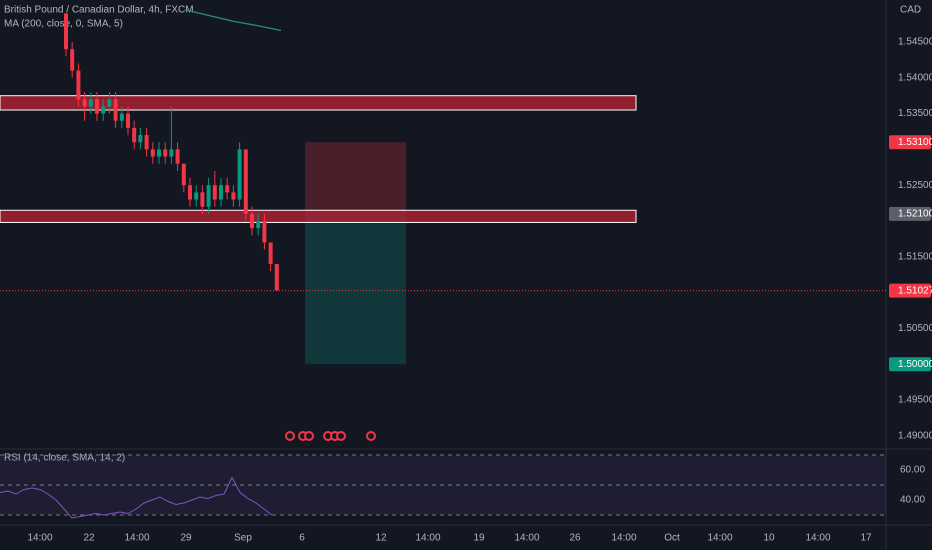 Image resolution: width=932 pixels, height=550 pixels. I want to click on rsi-tick-label: 60.00, so click(912, 470).